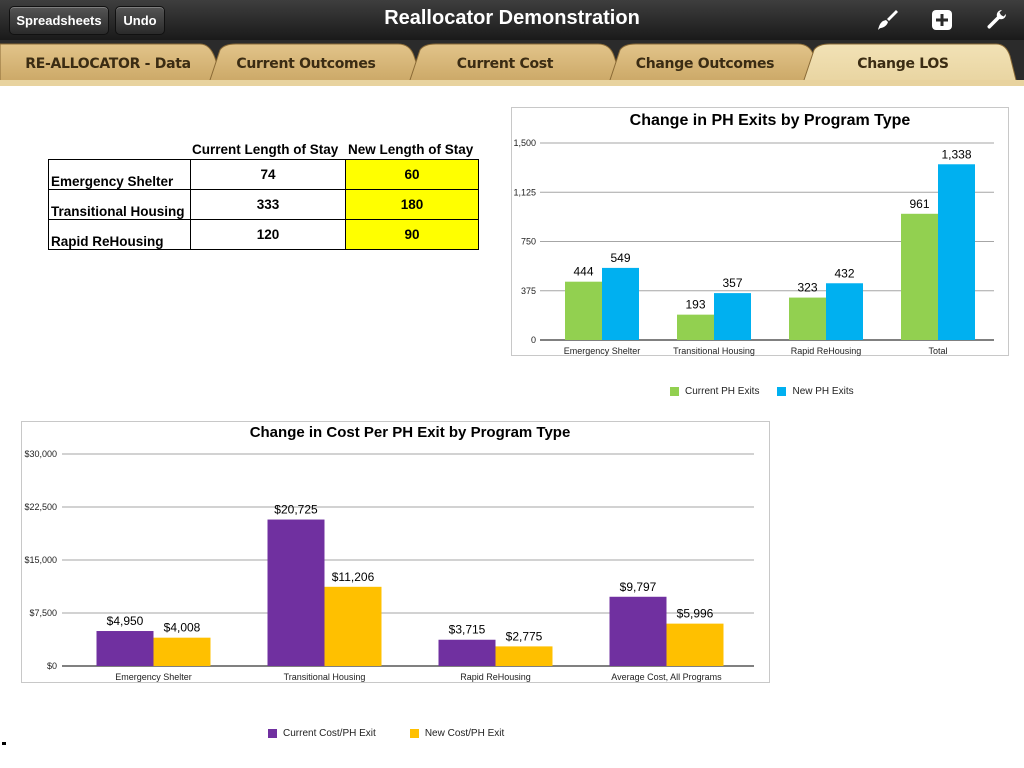 The height and width of the screenshot is (768, 1024). Describe the element at coordinates (43, 613) in the screenshot. I see `y-tick-label: $7,500` at that location.